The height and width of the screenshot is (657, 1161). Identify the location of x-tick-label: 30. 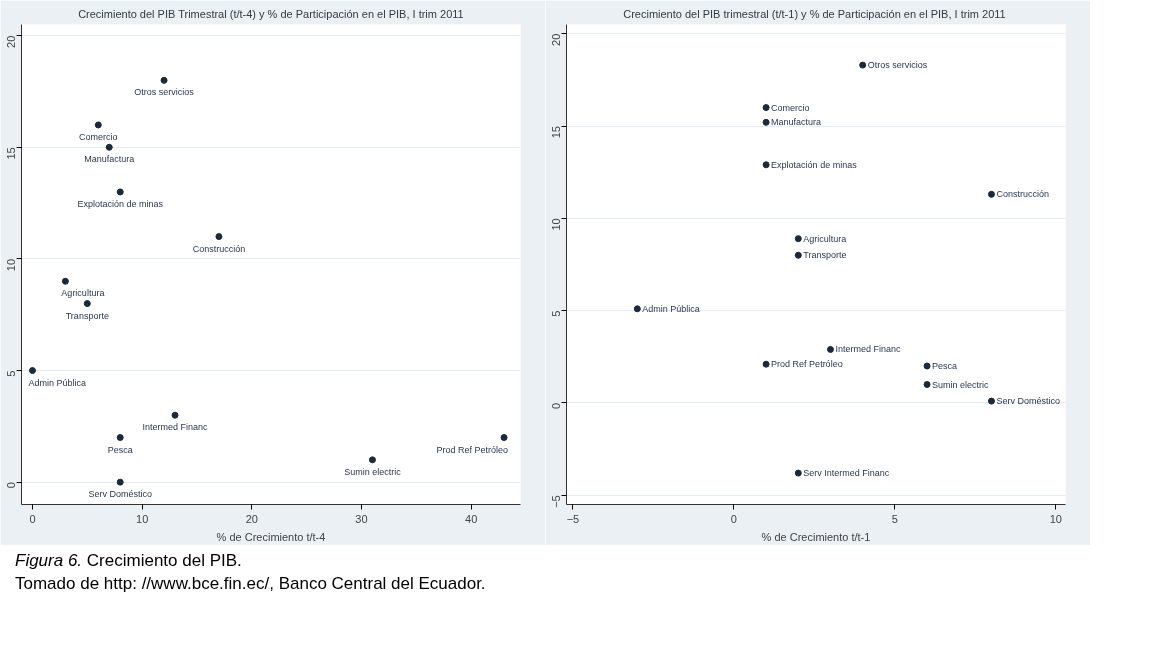
(361, 518).